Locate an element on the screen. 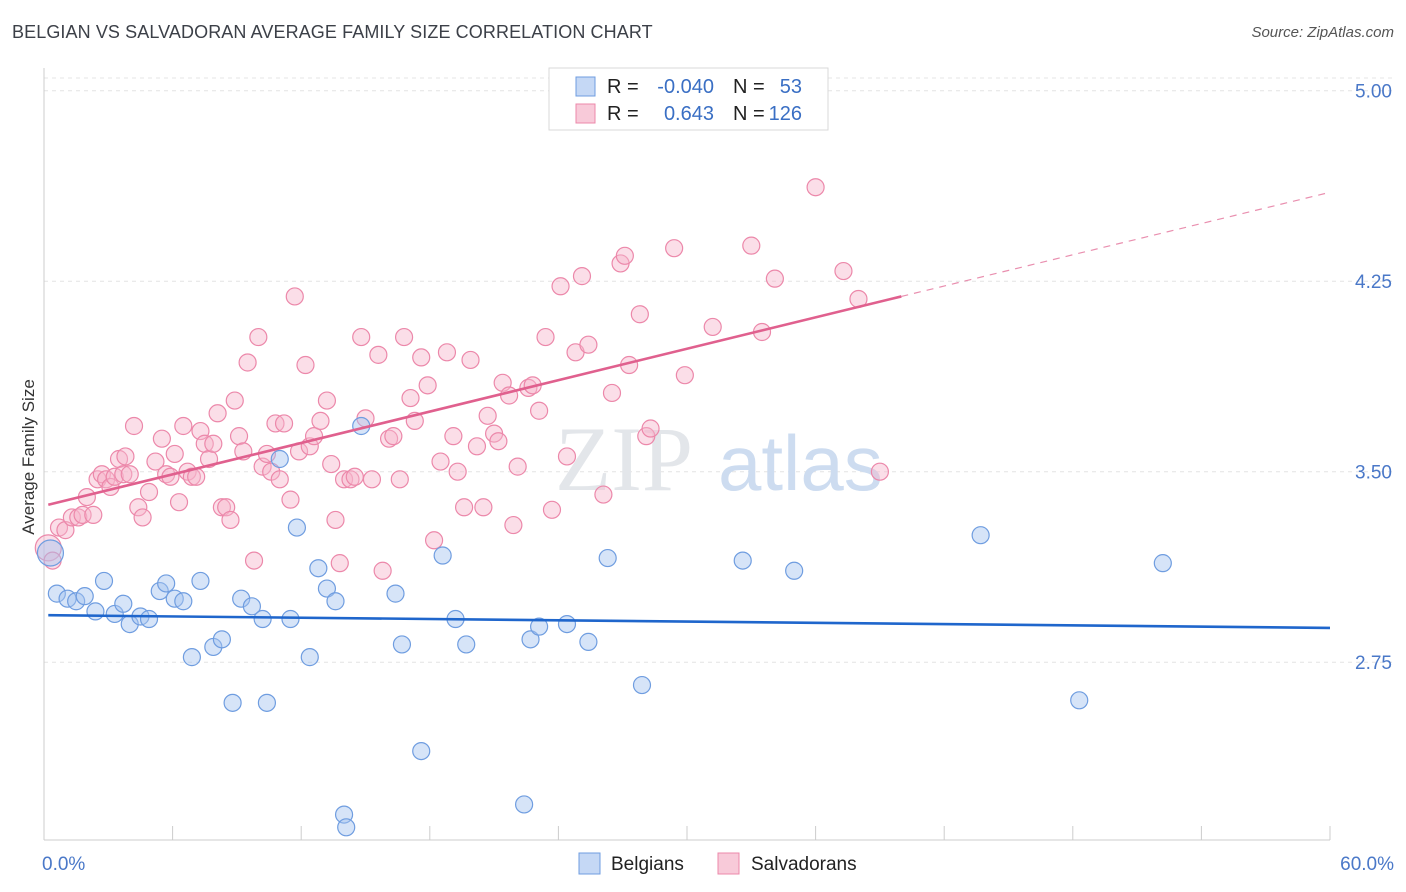  salvadorans-trend-line is located at coordinates (474, 400).